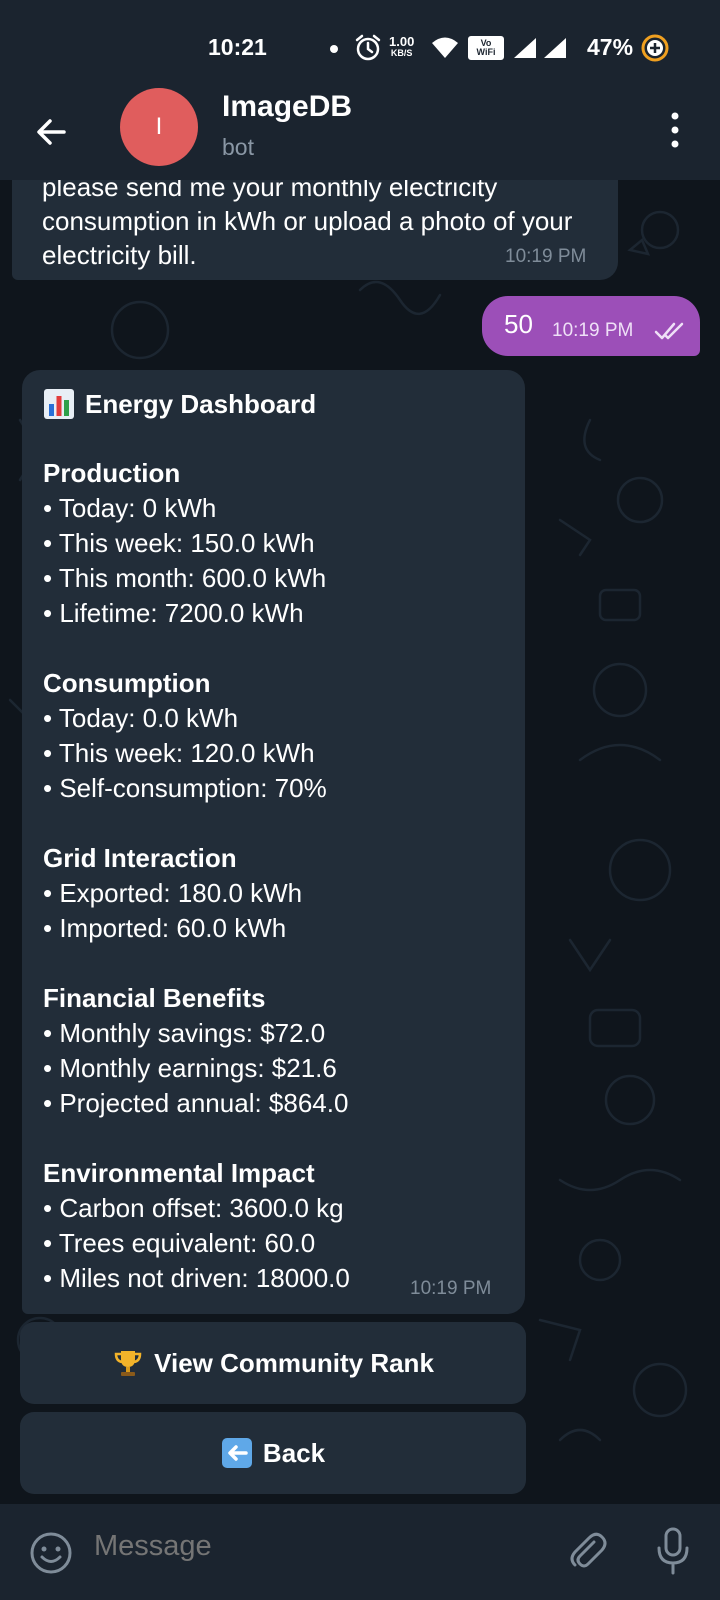 The image size is (720, 1600). What do you see at coordinates (201, 403) in the screenshot?
I see `dashboard-title: Energy Dashboard` at bounding box center [201, 403].